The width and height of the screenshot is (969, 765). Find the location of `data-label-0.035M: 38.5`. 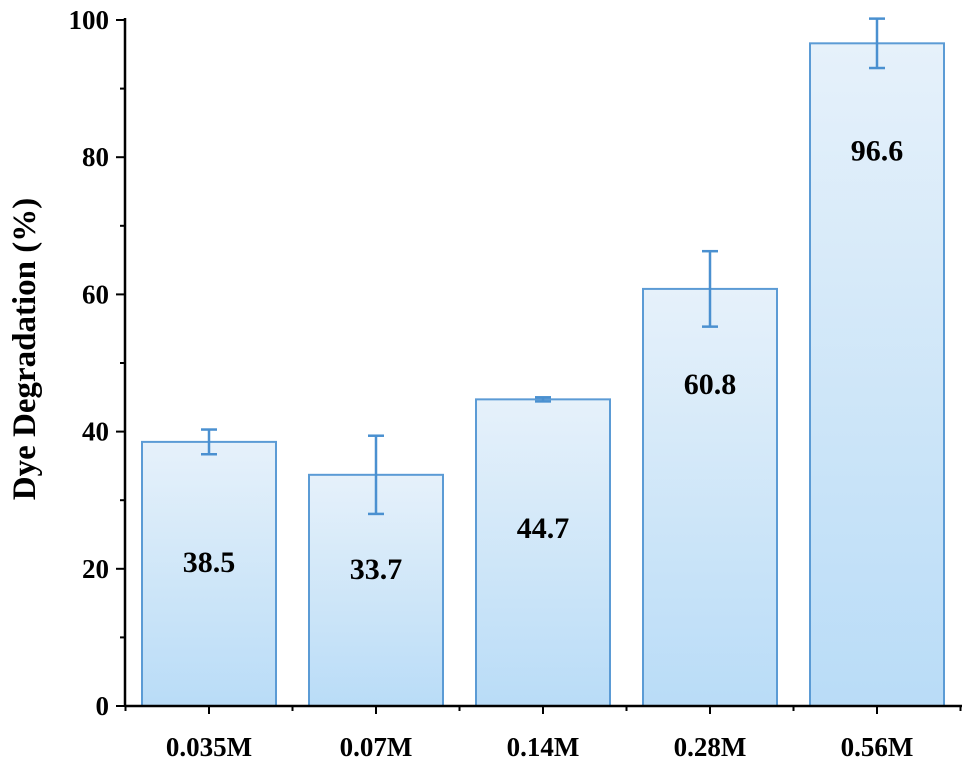

data-label-0.035M: 38.5 is located at coordinates (209, 562).